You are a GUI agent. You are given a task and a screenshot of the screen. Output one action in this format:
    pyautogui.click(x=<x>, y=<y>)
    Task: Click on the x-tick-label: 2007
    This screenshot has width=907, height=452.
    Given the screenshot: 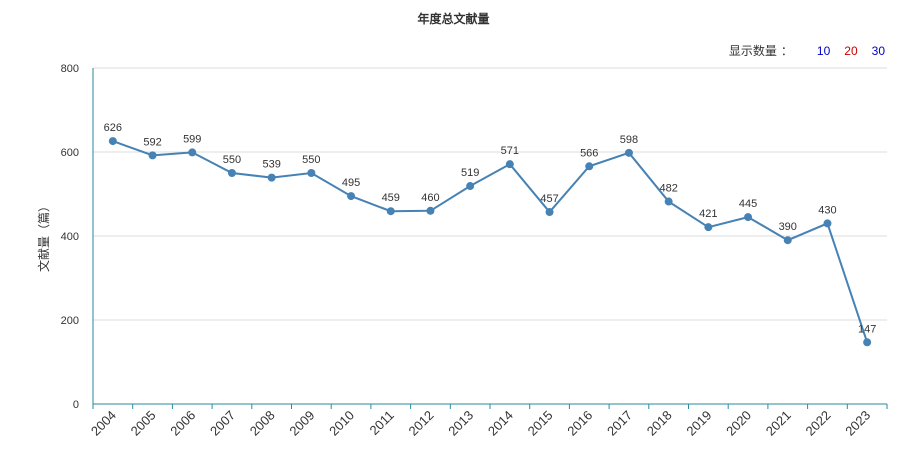 What is the action you would take?
    pyautogui.click(x=222, y=423)
    